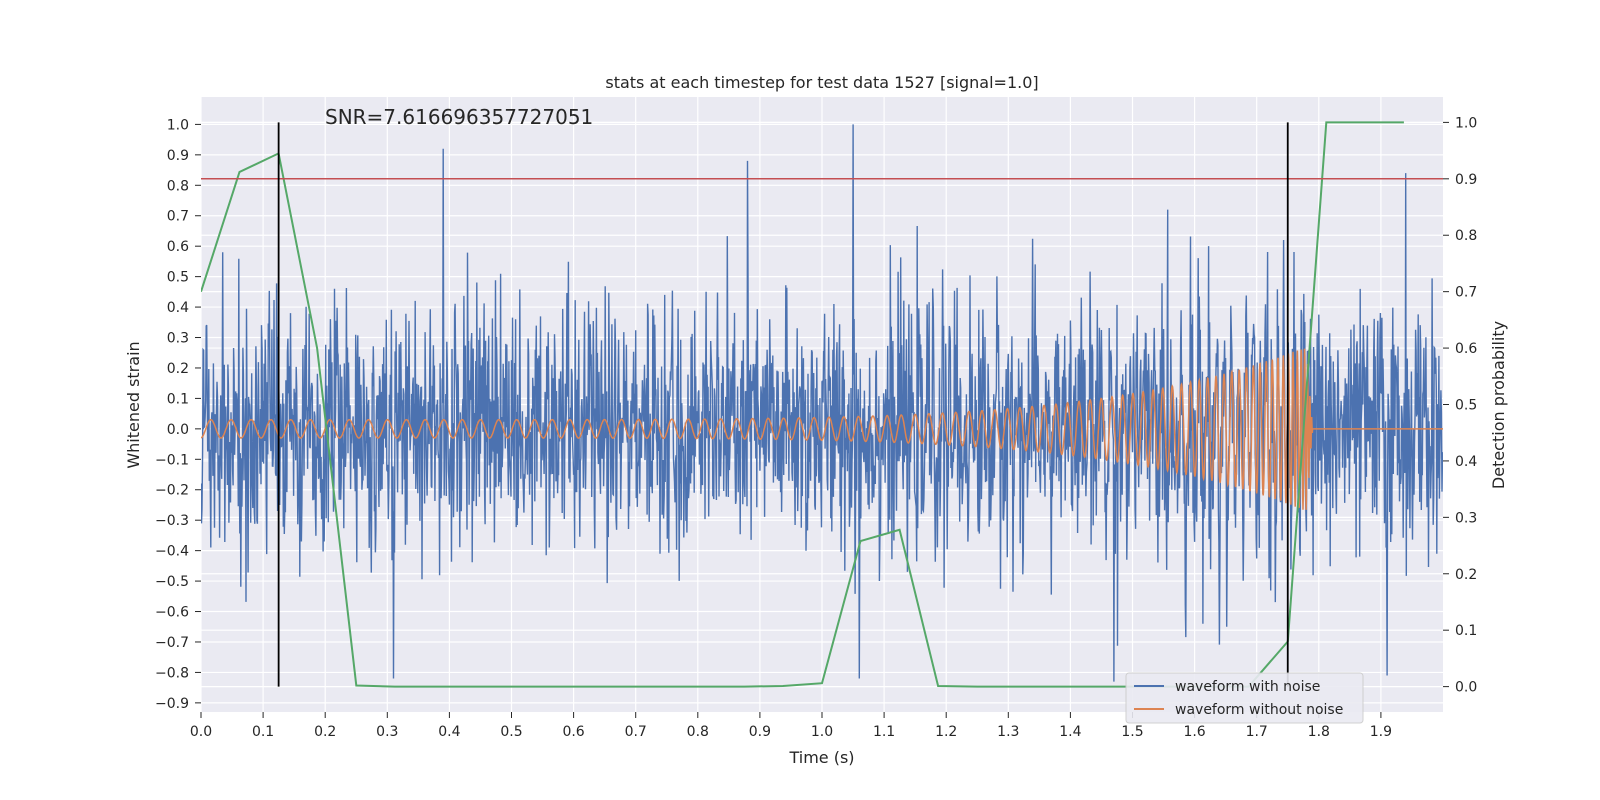 The image size is (1600, 800). I want to click on y-tick-label: −0.4, so click(172, 552).